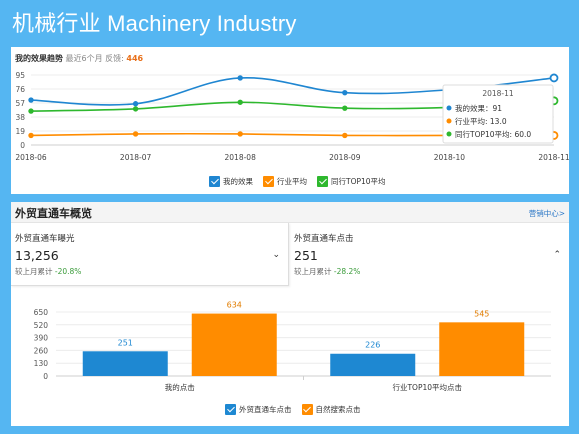 Image resolution: width=579 pixels, height=434 pixels. I want to click on page-title: 机械行业 Machinery Industry, so click(154, 23).